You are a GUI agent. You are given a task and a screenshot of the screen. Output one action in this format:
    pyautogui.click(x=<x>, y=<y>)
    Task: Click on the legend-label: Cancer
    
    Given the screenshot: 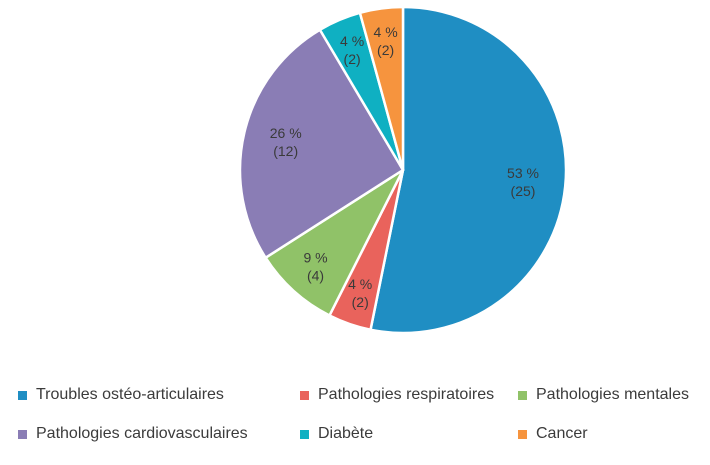 What is the action you would take?
    pyautogui.click(x=562, y=433)
    